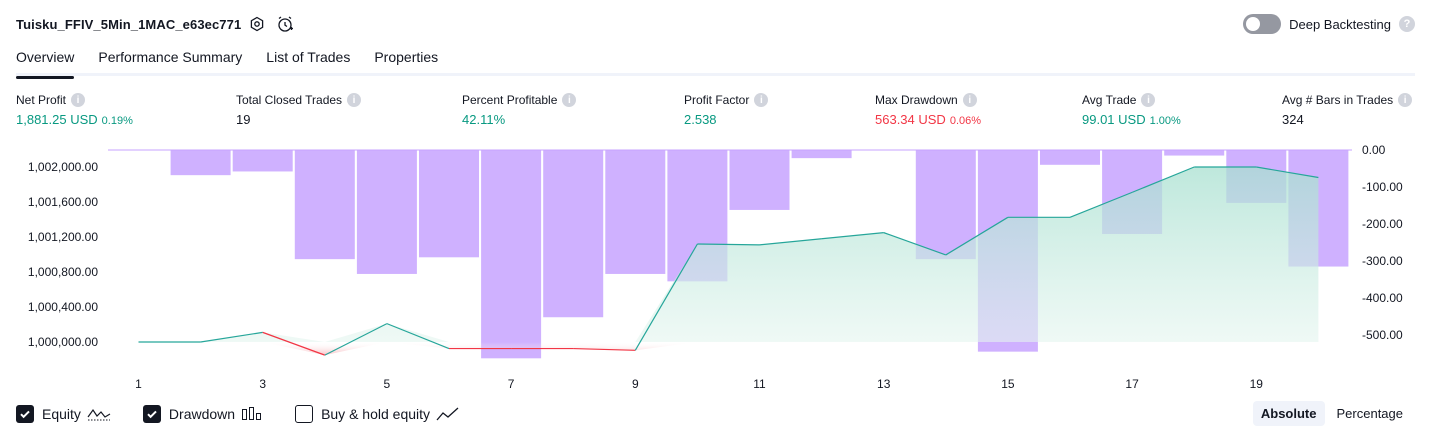 The image size is (1431, 438). Describe the element at coordinates (728, 349) in the screenshot. I see `equity-area-negative` at that location.